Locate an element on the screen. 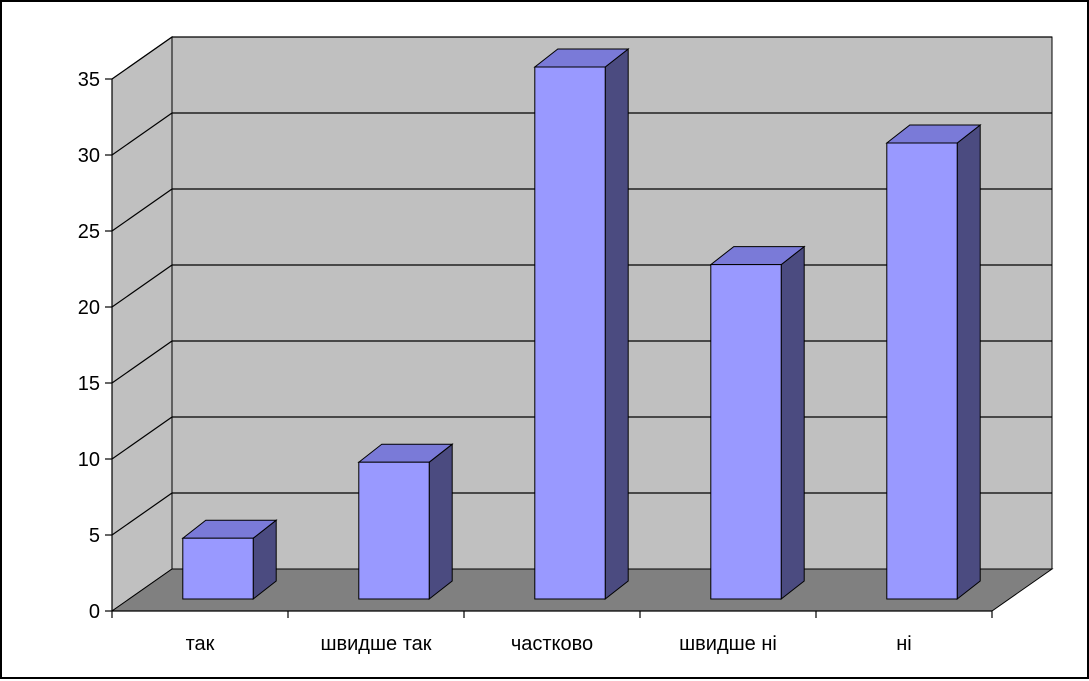 This screenshot has height=681, width=1089. y-tick-label: 0 is located at coordinates (94, 612).